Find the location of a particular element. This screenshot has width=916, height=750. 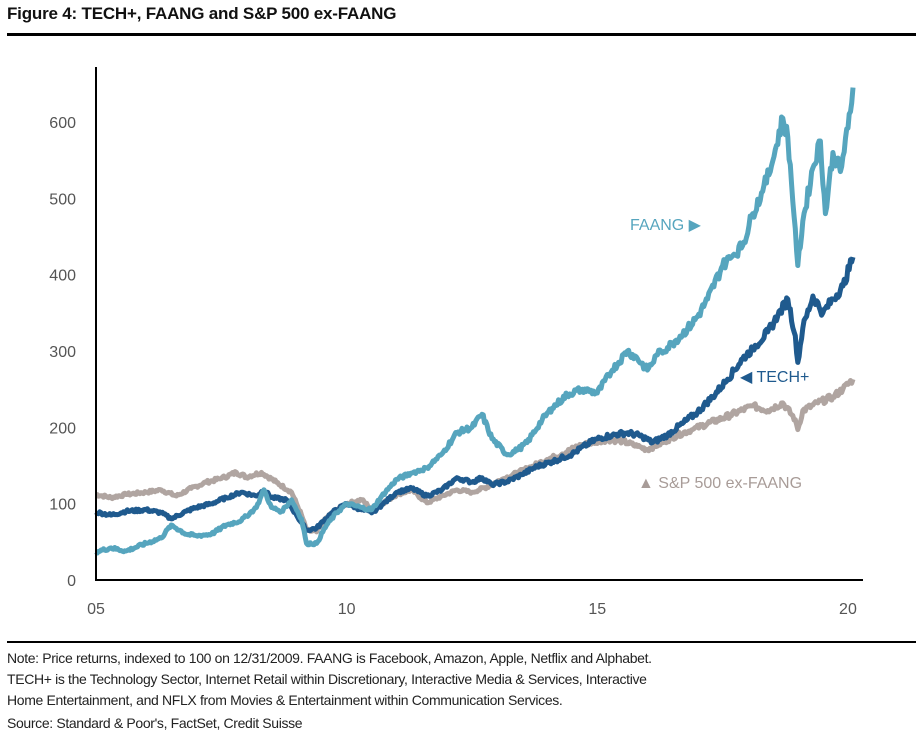

y-tick-label: 200 is located at coordinates (62, 428).